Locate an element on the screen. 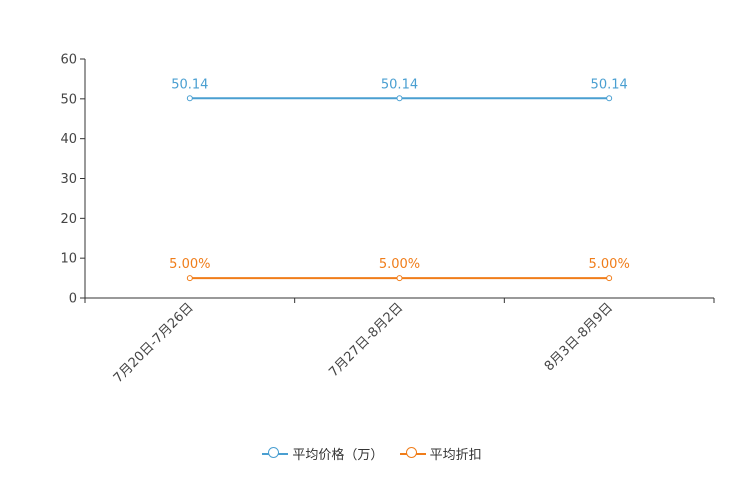 This screenshot has width=744, height=496. x-tick-label: 7月27日-8月2日 is located at coordinates (366, 340).